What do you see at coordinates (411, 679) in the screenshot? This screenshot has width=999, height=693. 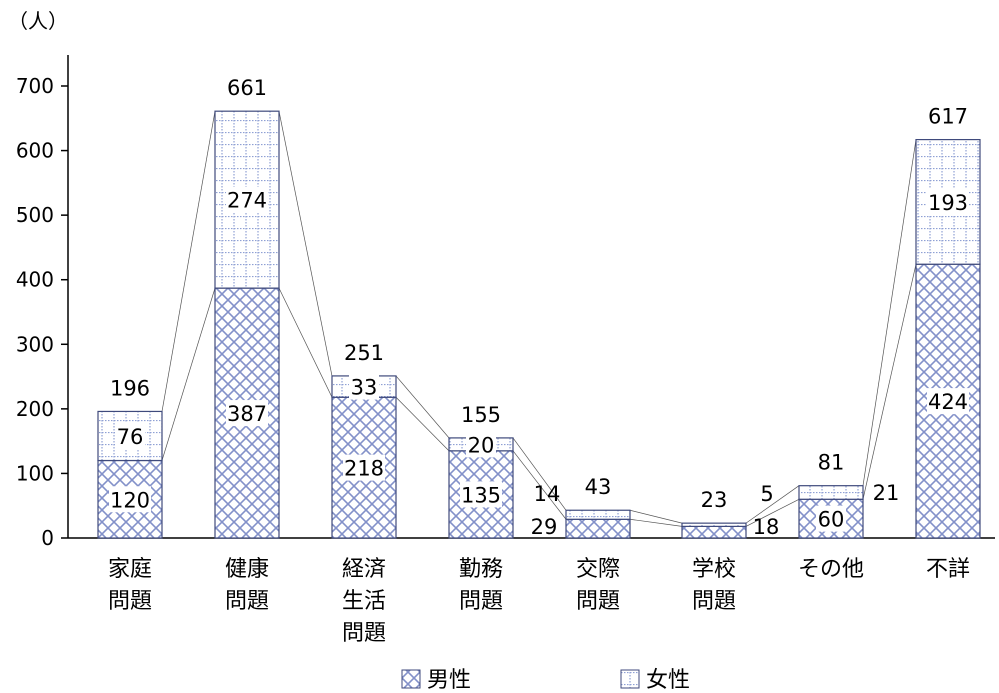 I see `legend-male-swatch` at bounding box center [411, 679].